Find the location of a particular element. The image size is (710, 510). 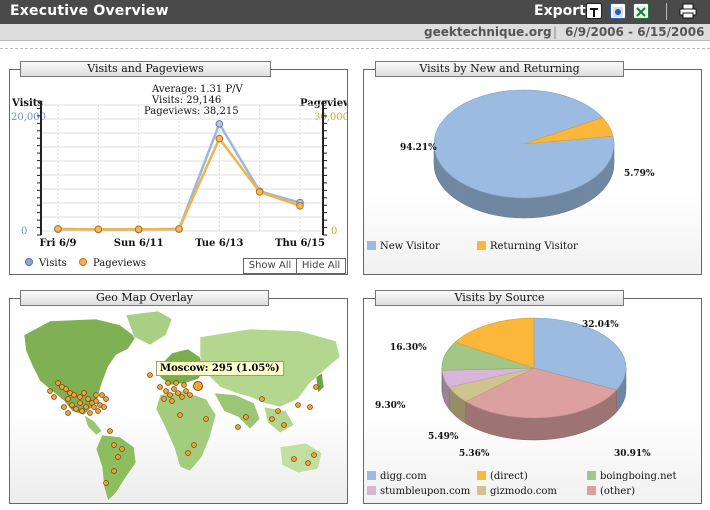

pie-slice-direct is located at coordinates (494, 343).